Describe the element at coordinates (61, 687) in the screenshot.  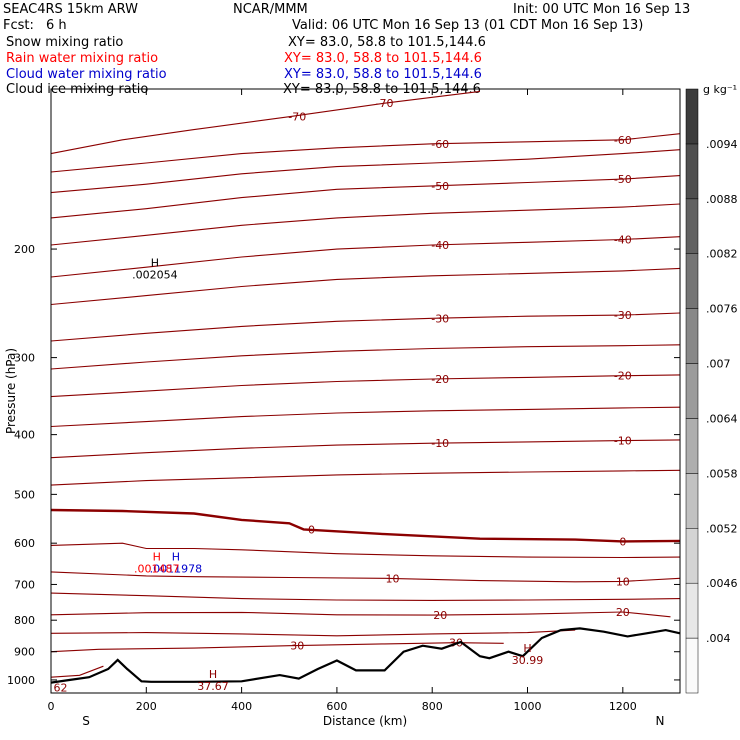
I see `extremum-value: 62` at that location.